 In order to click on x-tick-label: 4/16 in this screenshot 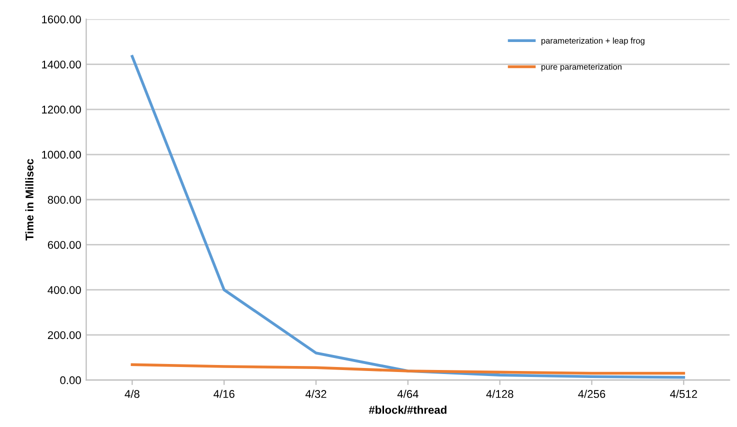, I will do `click(224, 394)`.